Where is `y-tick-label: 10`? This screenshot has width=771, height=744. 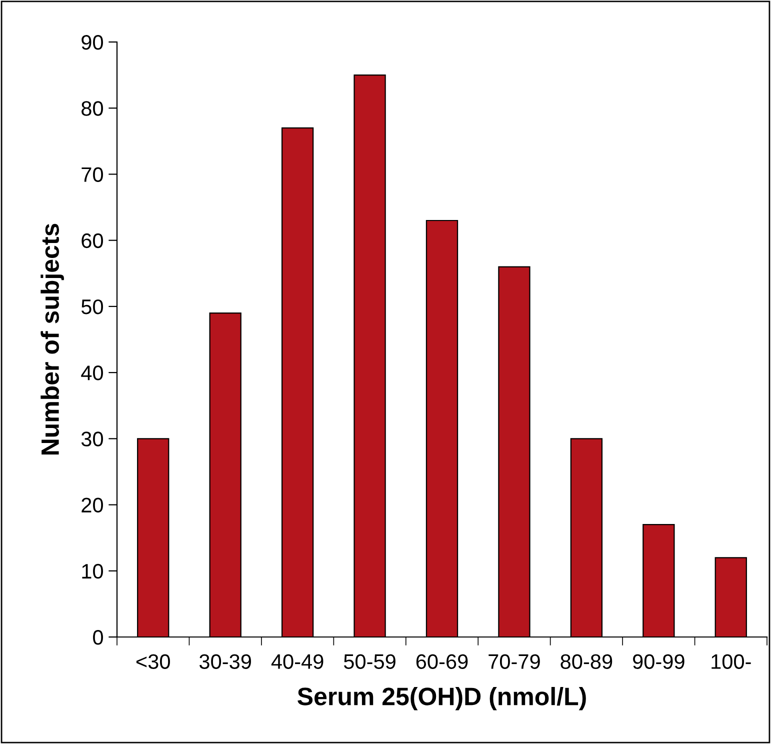
y-tick-label: 10 is located at coordinates (92, 571).